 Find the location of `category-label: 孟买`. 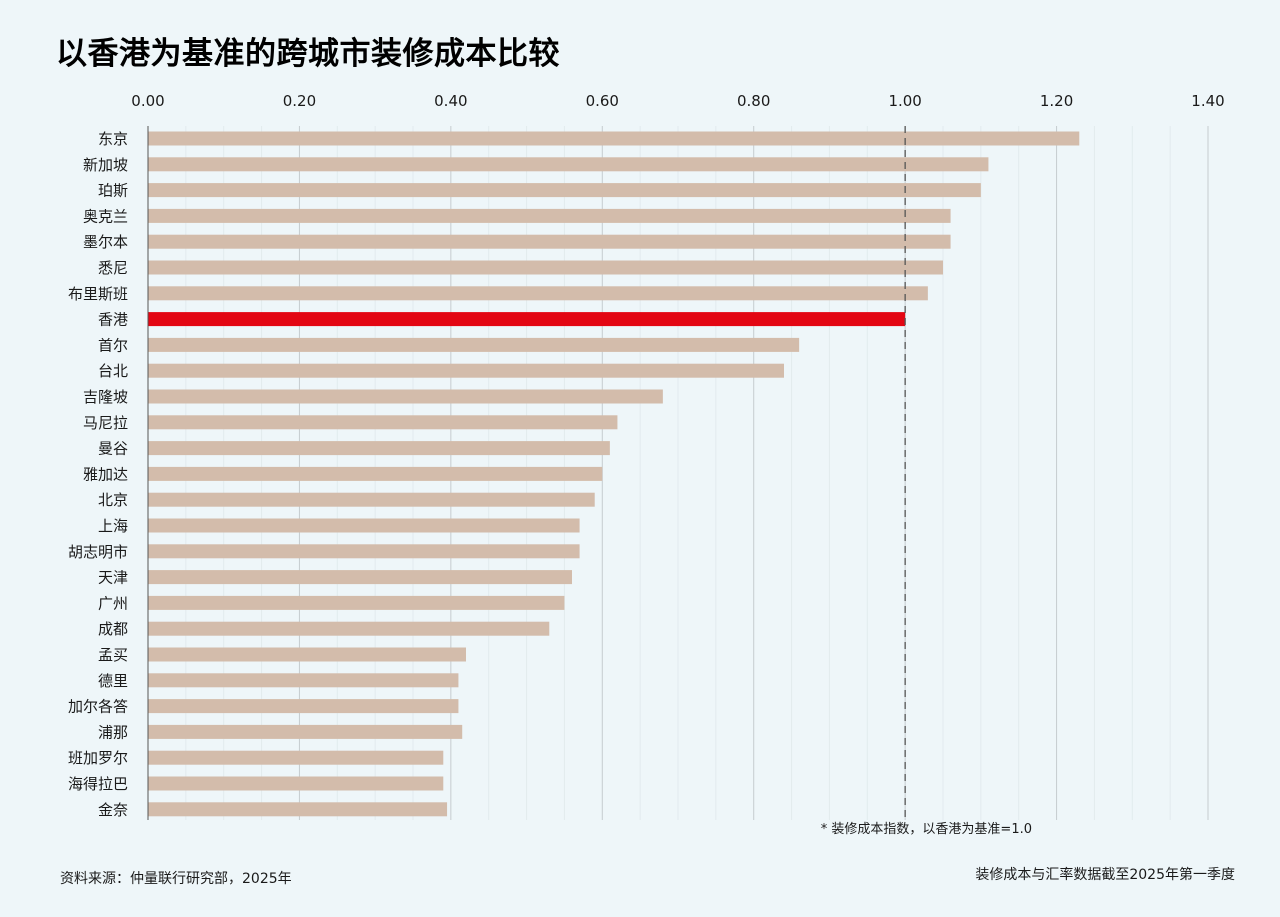

category-label: 孟买 is located at coordinates (113, 655).